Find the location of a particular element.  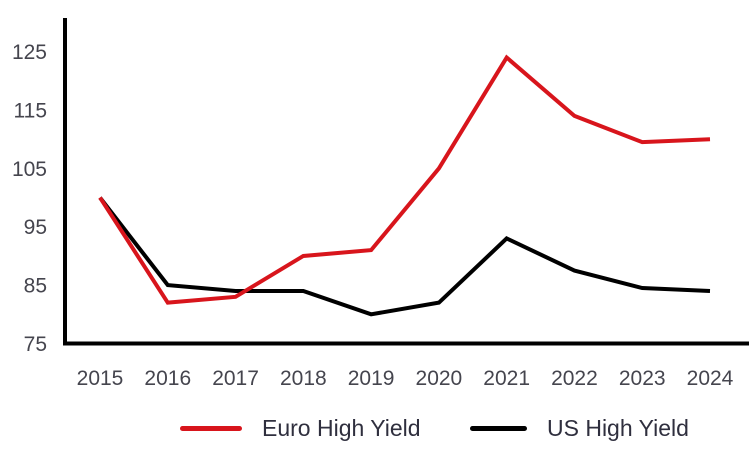

legend-label-us-high-yield: US High Yield is located at coordinates (618, 427).